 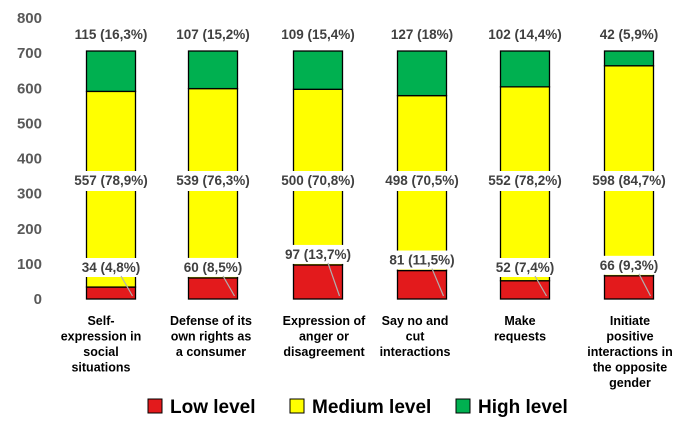 I want to click on data-label-medium: 500 (70,8%), so click(x=318, y=180).